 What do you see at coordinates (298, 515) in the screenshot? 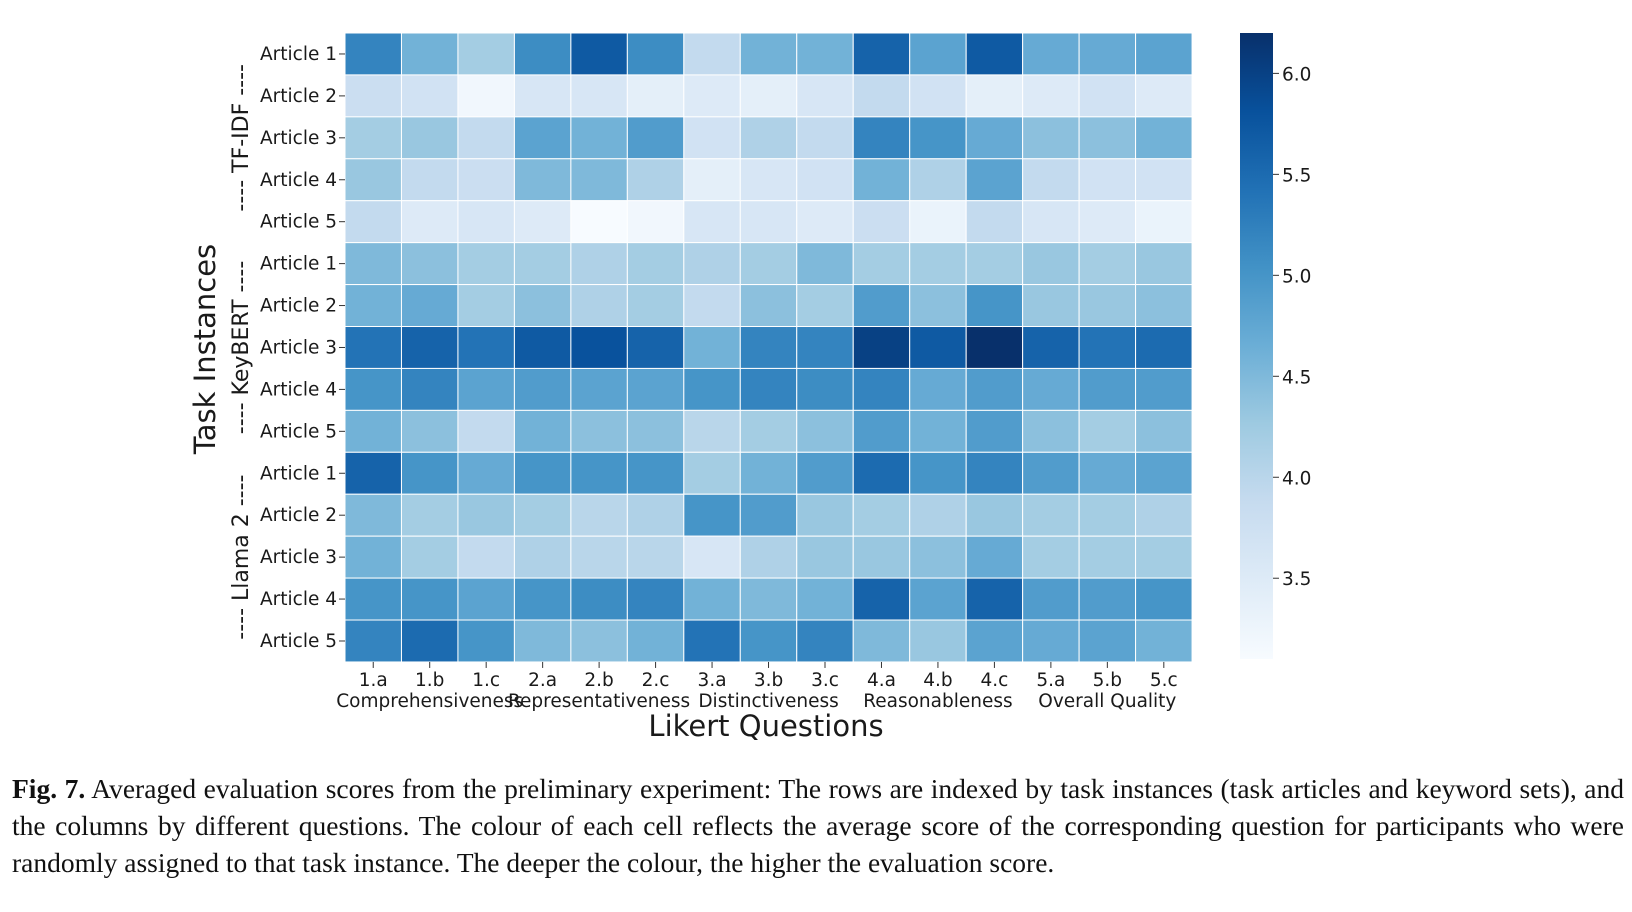
I see `row-label: Article 2` at bounding box center [298, 515].